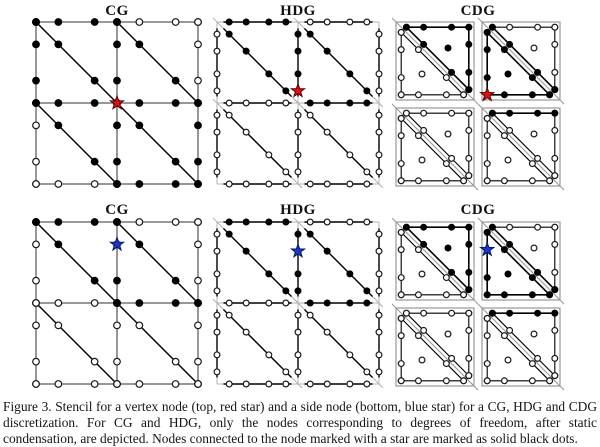 This screenshot has width=600, height=447. Describe the element at coordinates (478, 210) in the screenshot. I see `panel-title-cdg-bottom: CDG` at that location.